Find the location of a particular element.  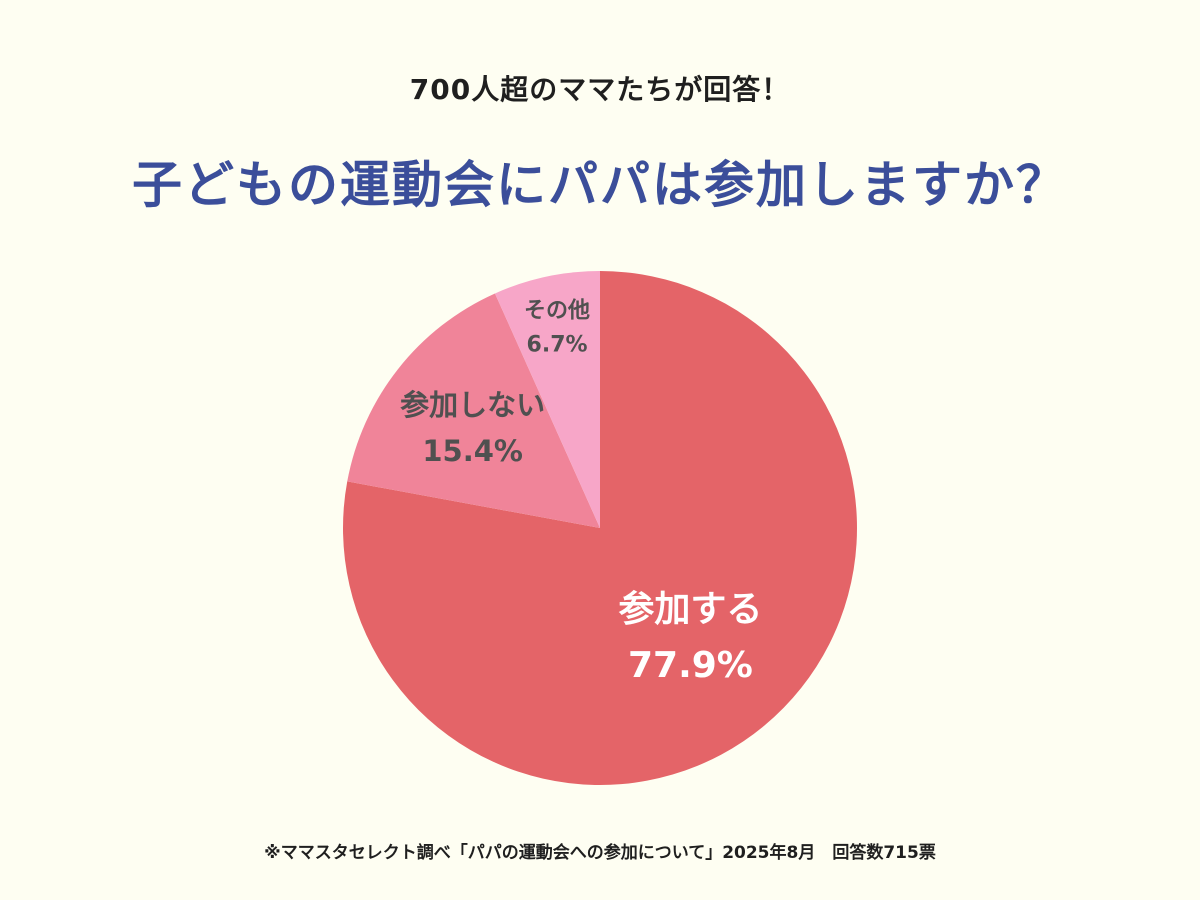

slice-label-2: 参加しない is located at coordinates (472, 405).